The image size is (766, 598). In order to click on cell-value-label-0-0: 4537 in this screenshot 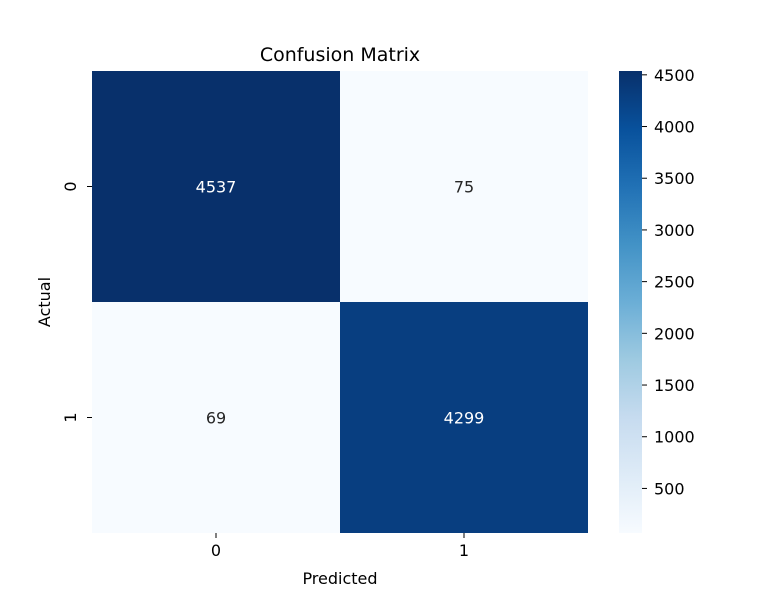, I will do `click(216, 187)`.